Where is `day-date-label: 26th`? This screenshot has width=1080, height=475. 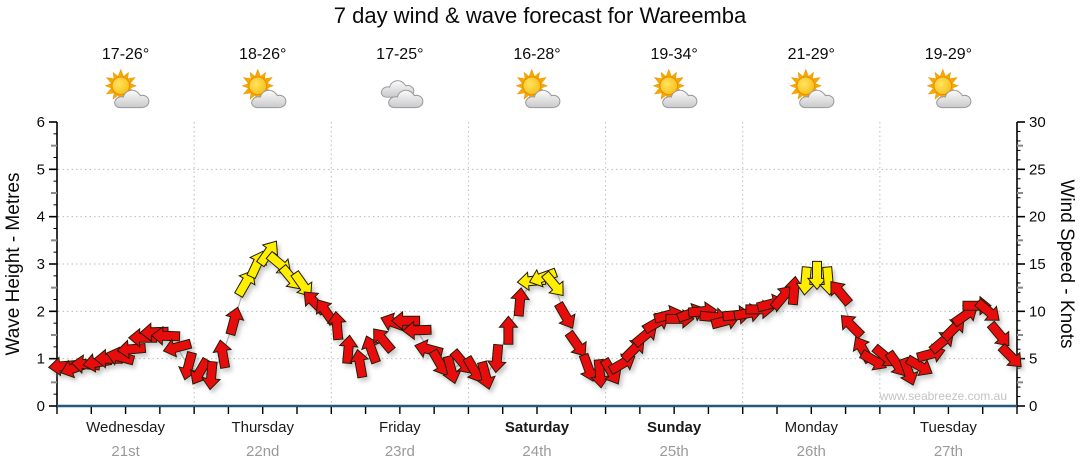 day-date-label: 26th is located at coordinates (811, 451).